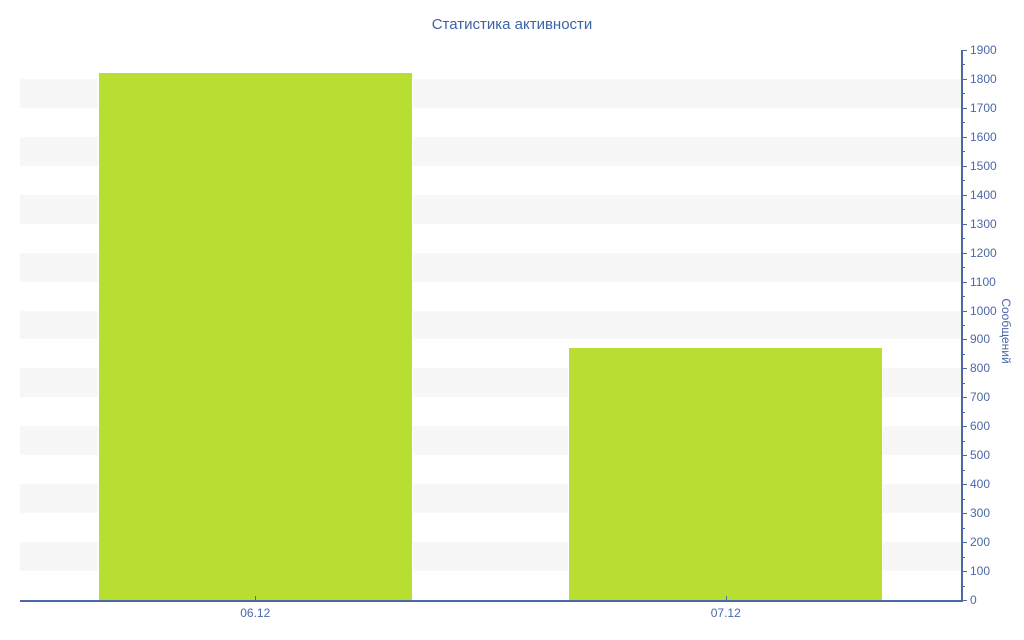  What do you see at coordinates (983, 310) in the screenshot?
I see `y-tick-label: 1000` at bounding box center [983, 310].